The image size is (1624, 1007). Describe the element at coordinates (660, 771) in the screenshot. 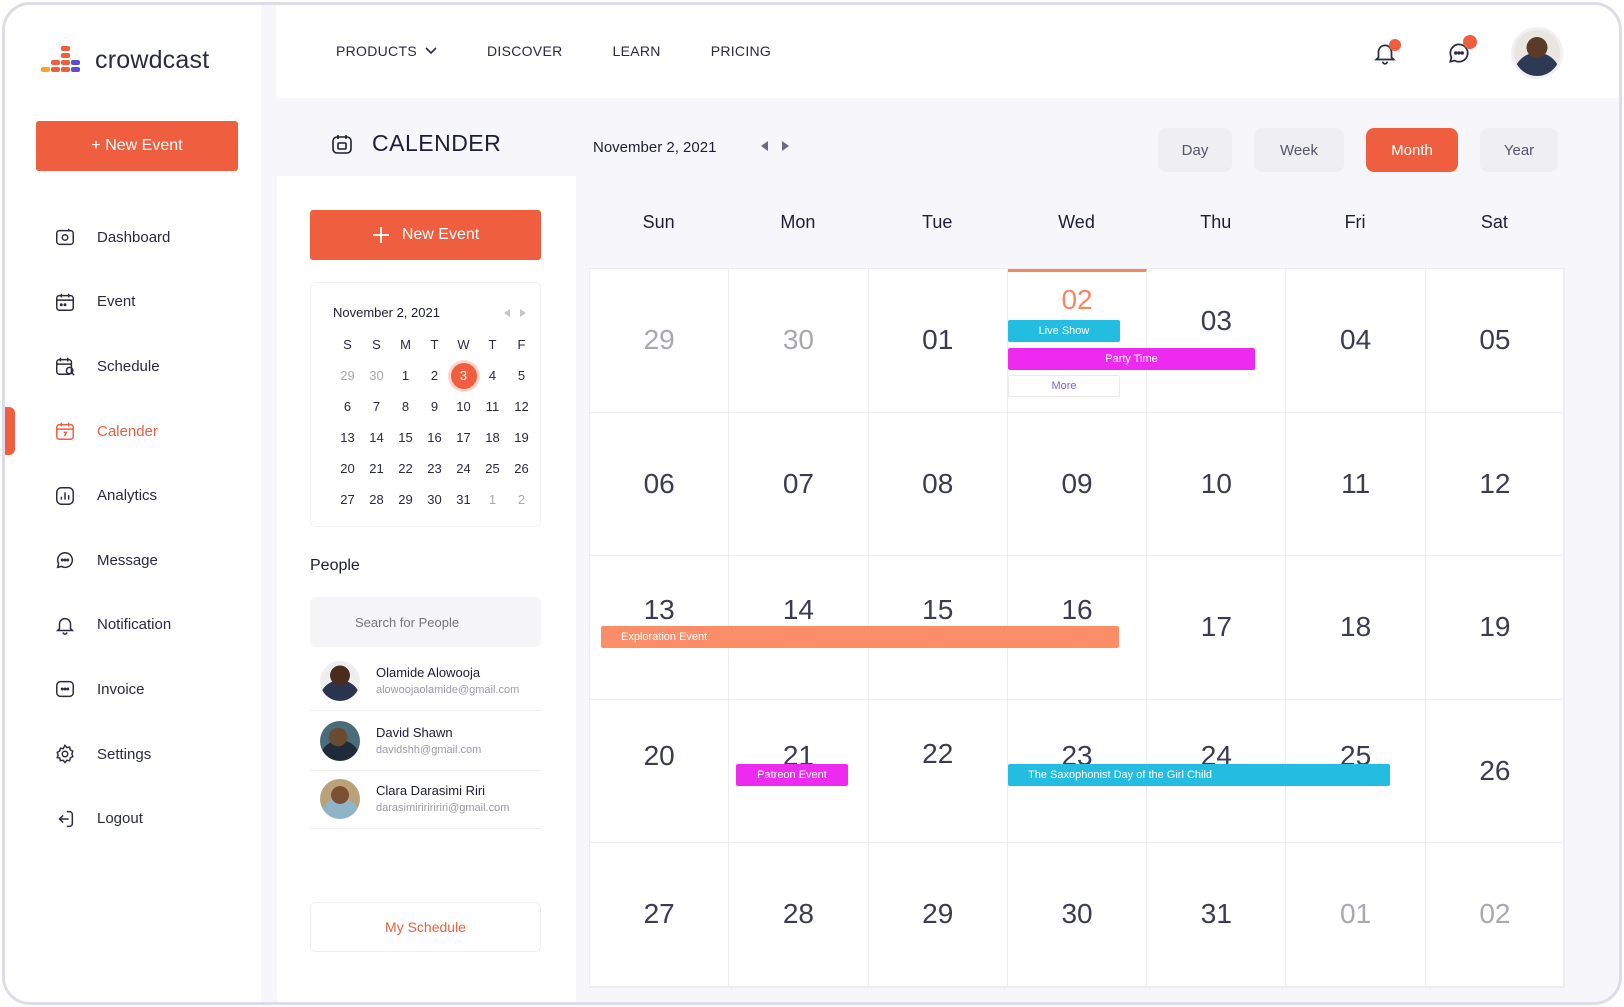

I see `calendar-day: 20` at that location.